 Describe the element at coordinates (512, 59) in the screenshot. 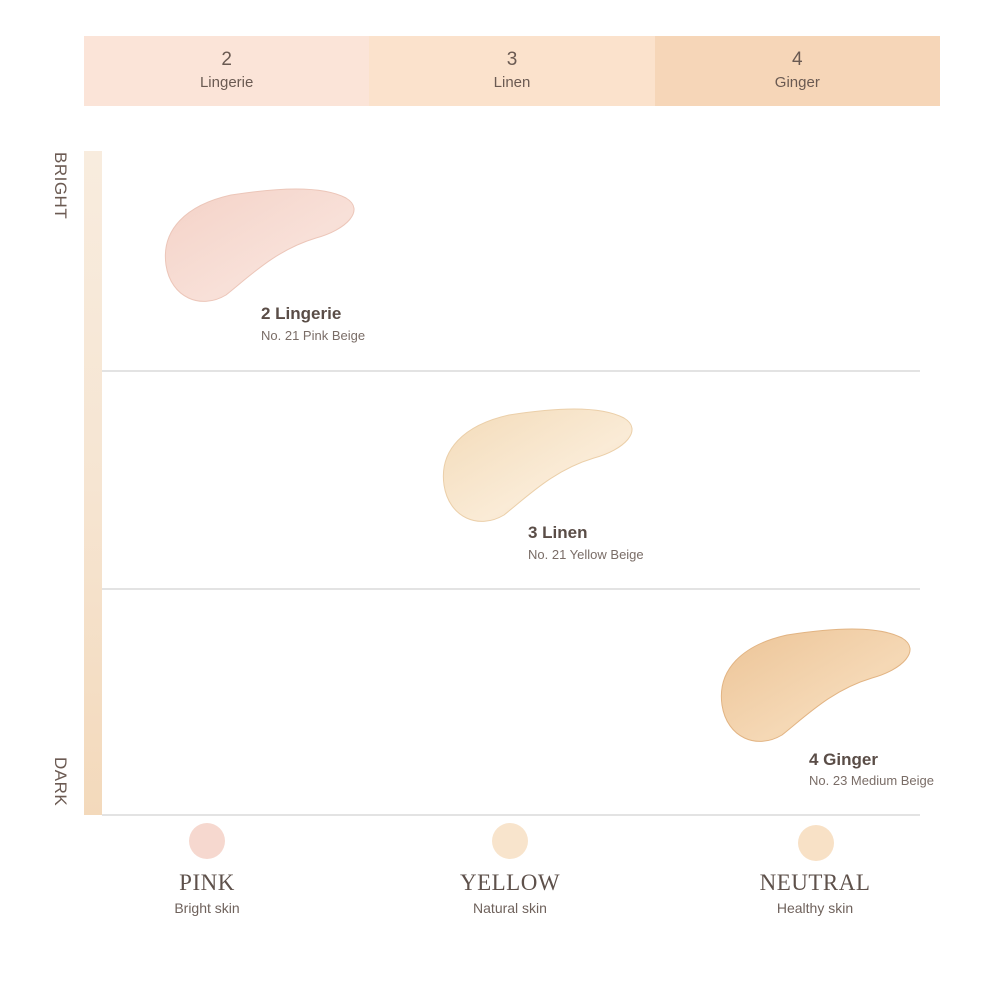

I see `shade-number: 3` at that location.